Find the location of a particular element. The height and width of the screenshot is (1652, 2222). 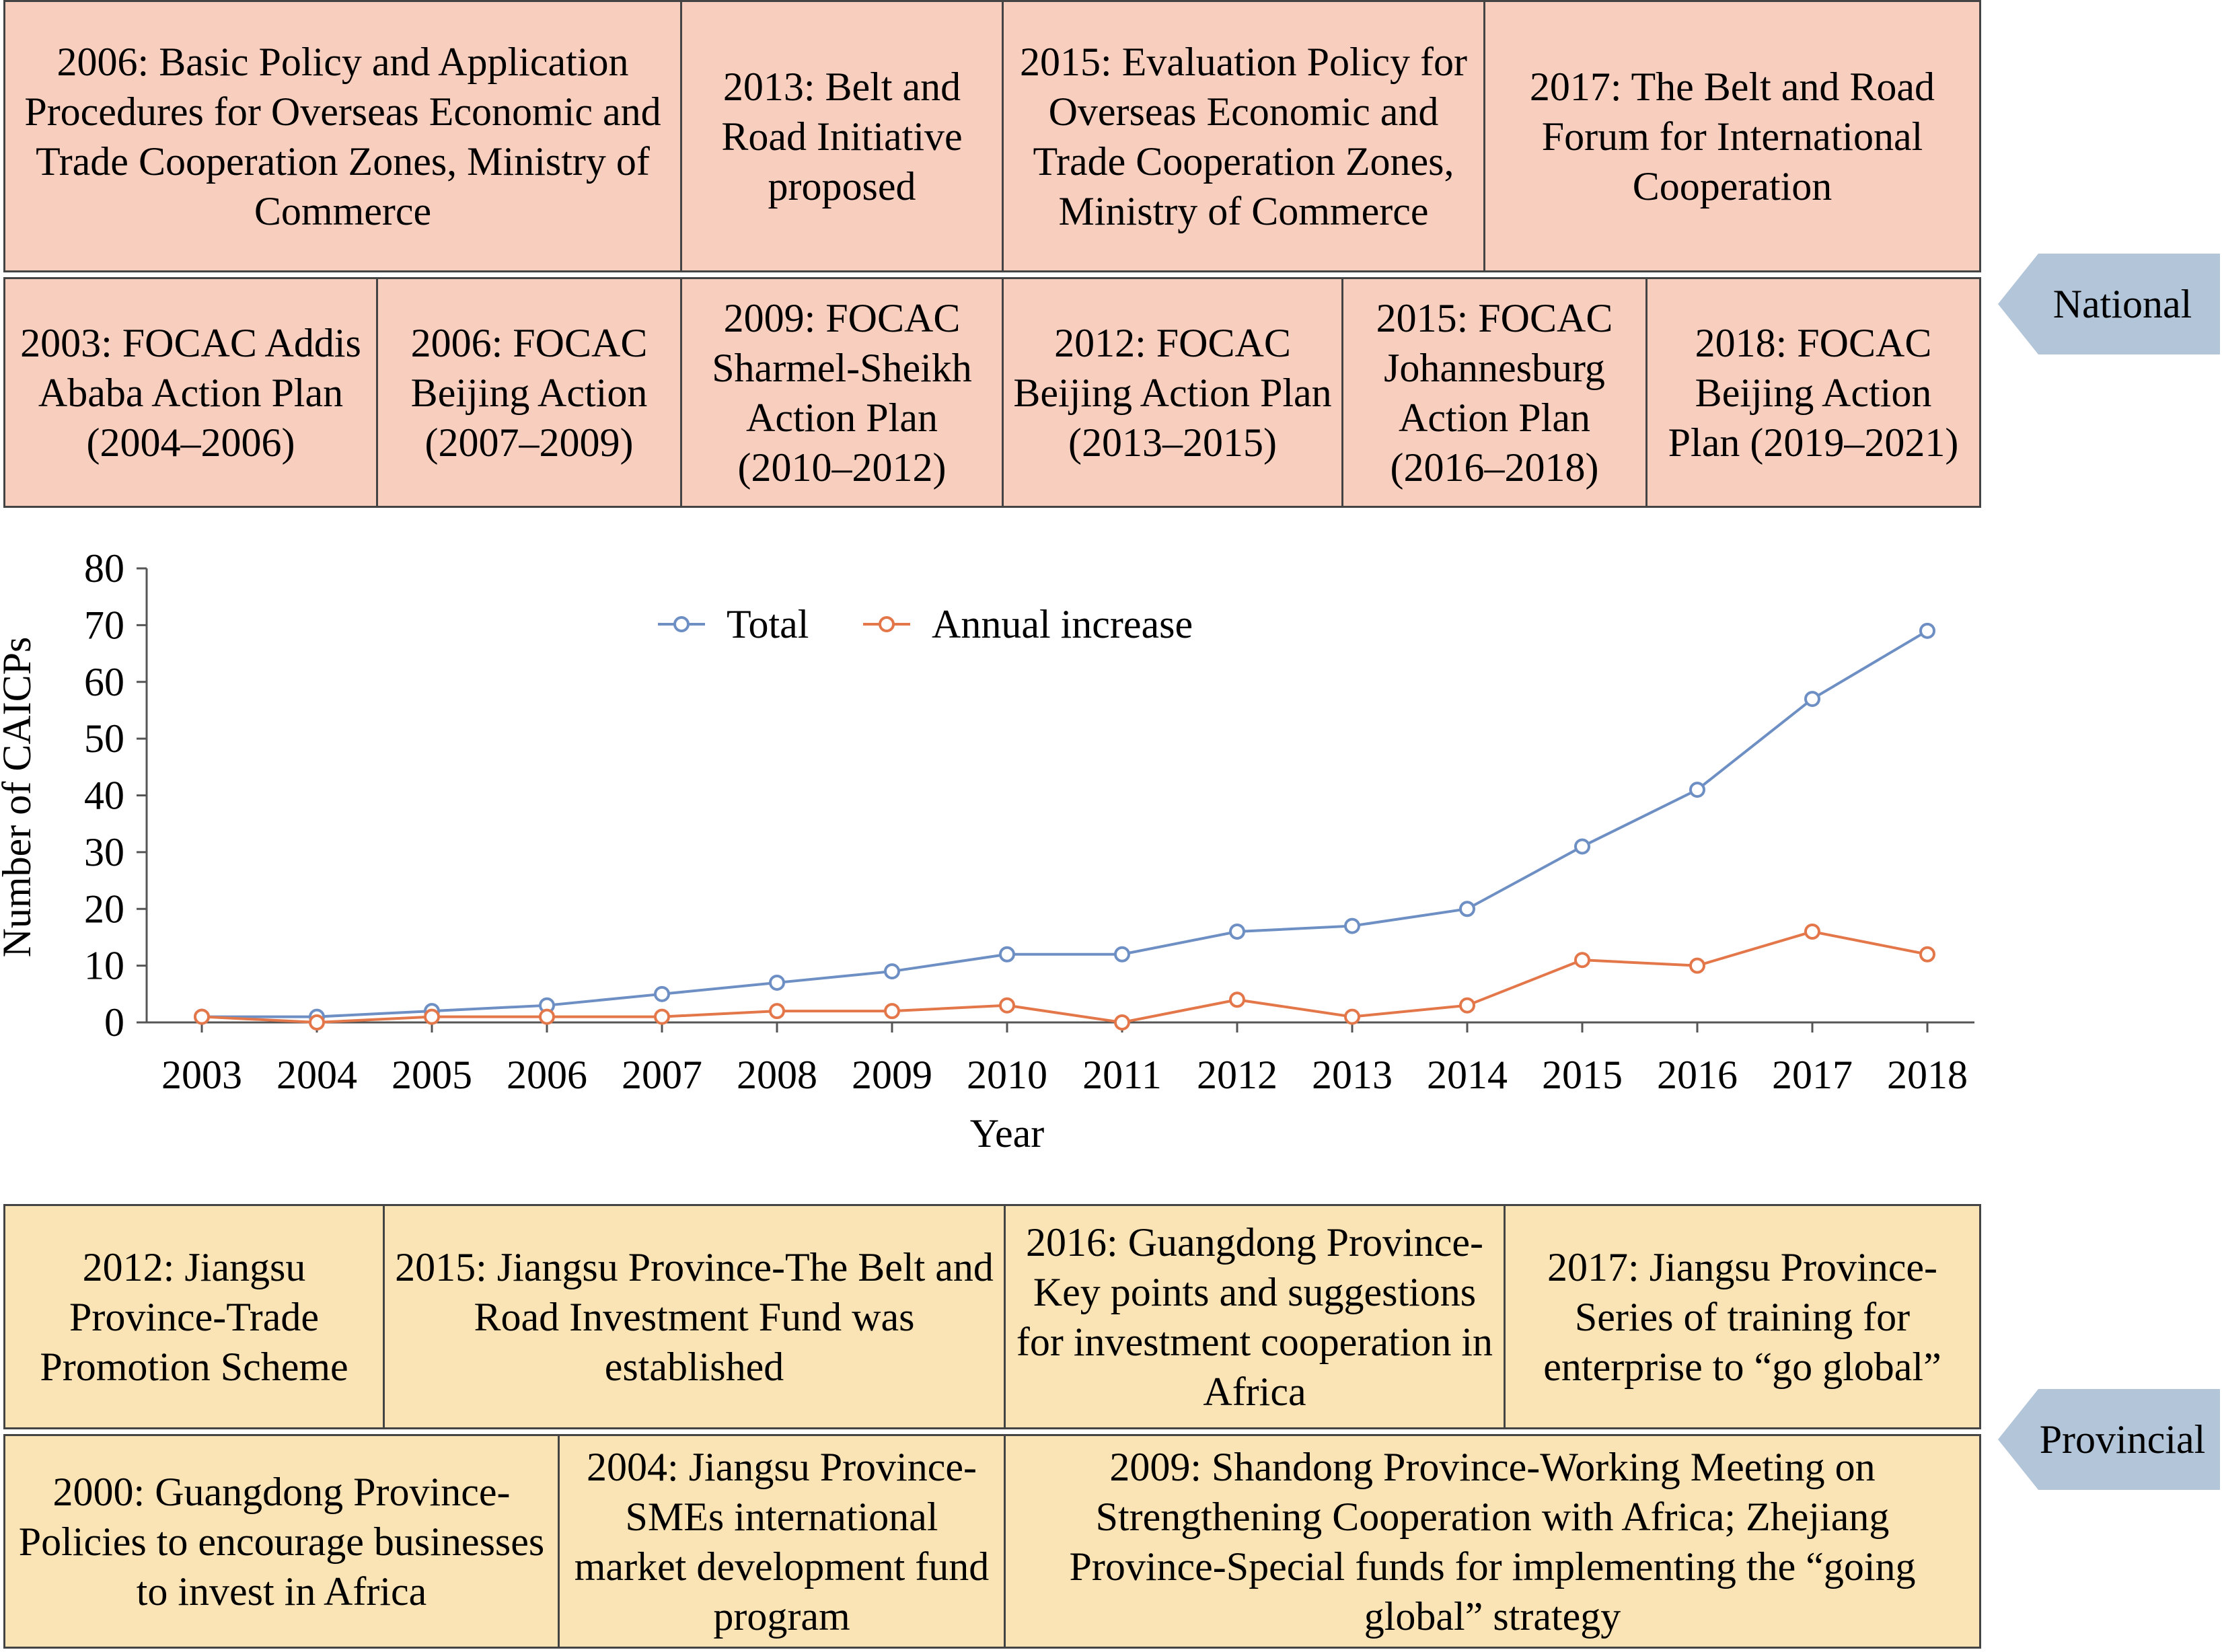

x-tick-label: 2015 is located at coordinates (1582, 1075).